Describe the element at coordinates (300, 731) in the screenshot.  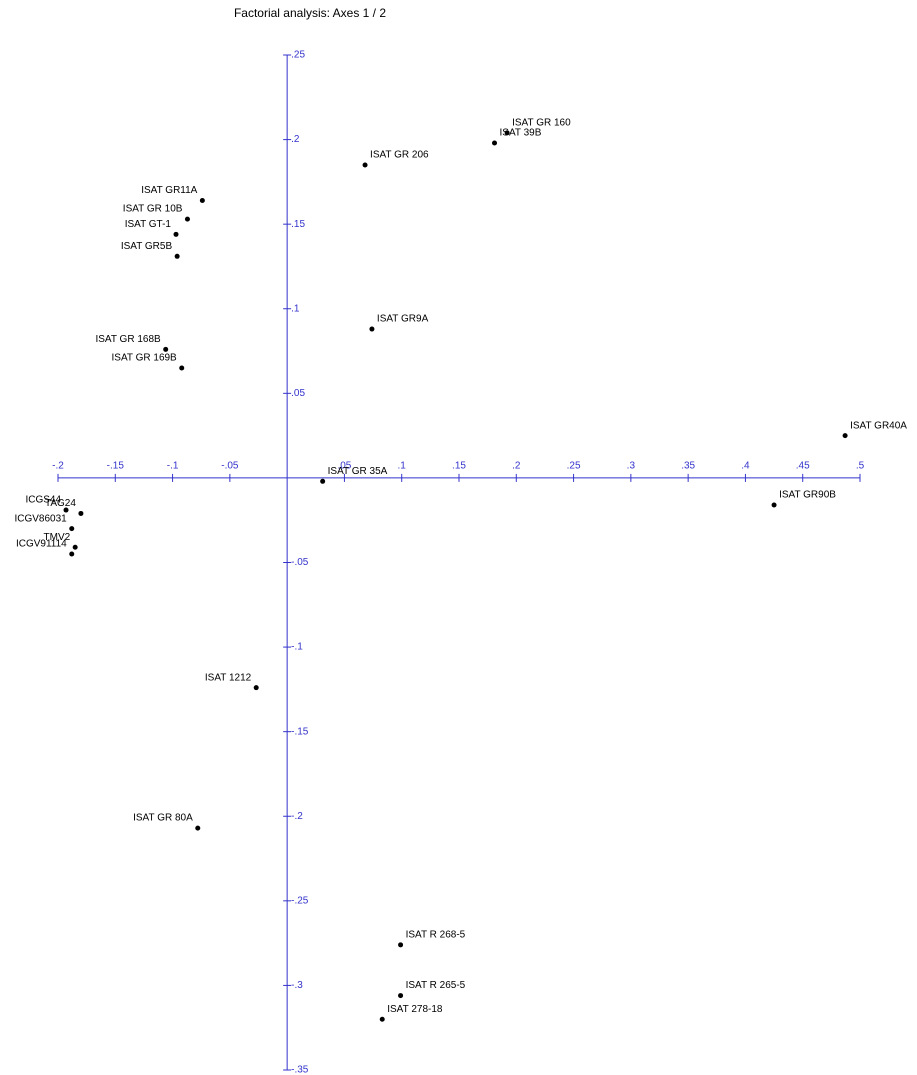
I see `y-tick-label: -.15` at that location.